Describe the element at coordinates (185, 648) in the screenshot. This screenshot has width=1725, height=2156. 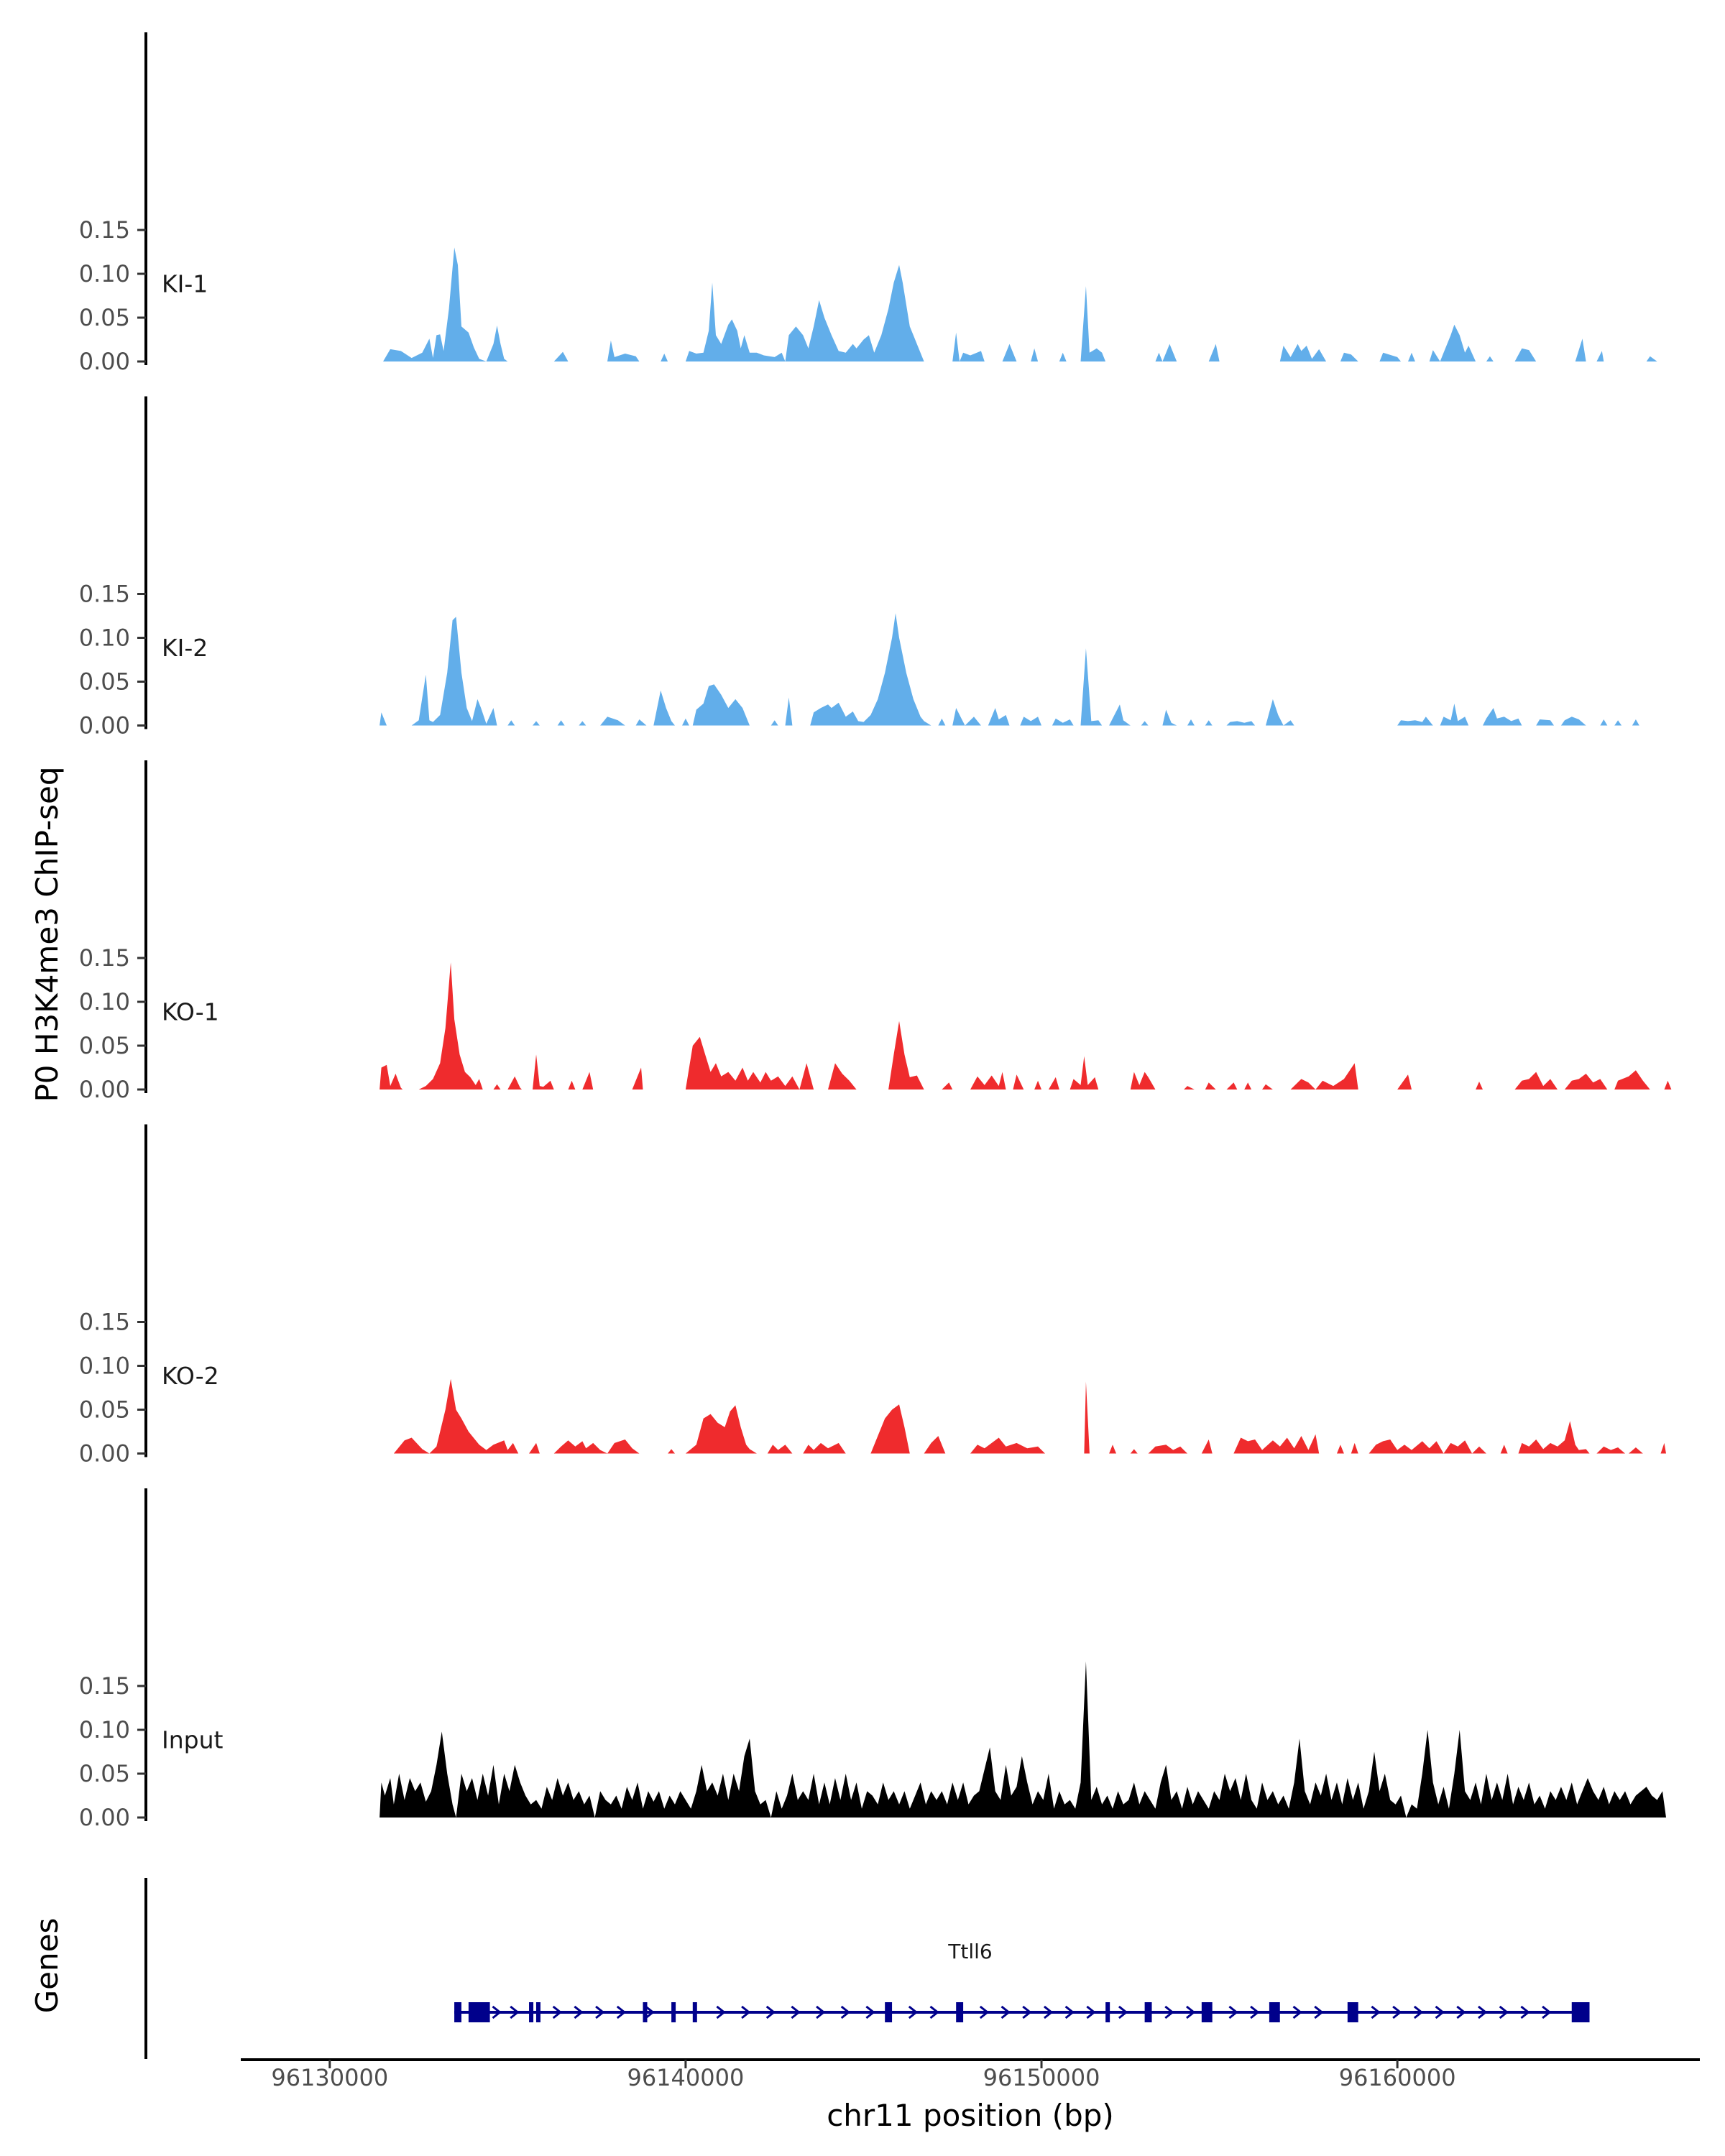
I see `track-label: KI-2` at that location.